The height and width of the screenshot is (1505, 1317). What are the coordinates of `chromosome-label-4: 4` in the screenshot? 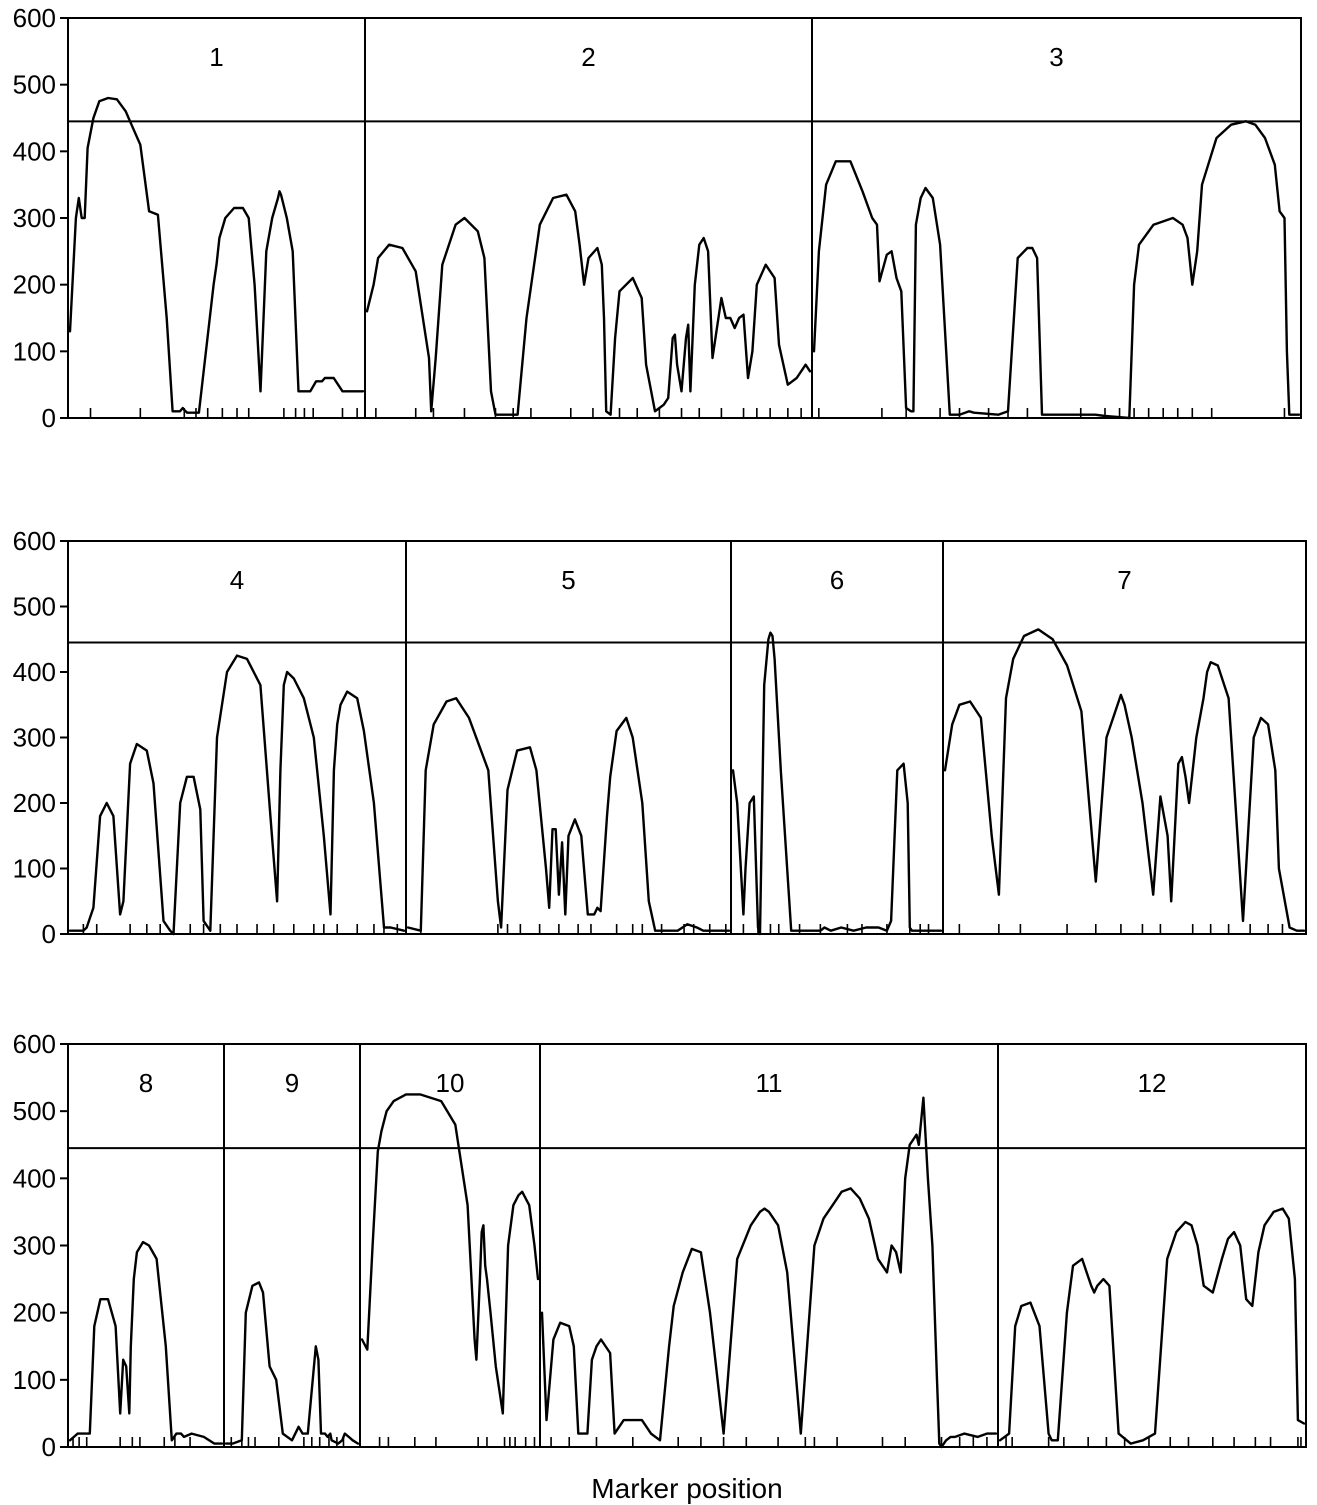 It's located at (237, 580).